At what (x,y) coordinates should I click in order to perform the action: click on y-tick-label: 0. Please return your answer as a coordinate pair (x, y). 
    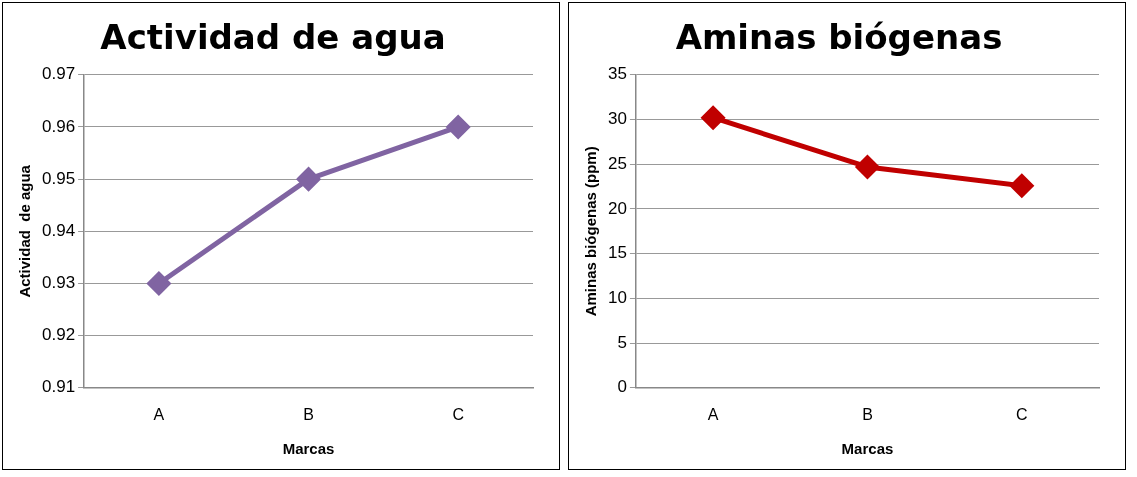
    Looking at the image, I should click on (622, 387).